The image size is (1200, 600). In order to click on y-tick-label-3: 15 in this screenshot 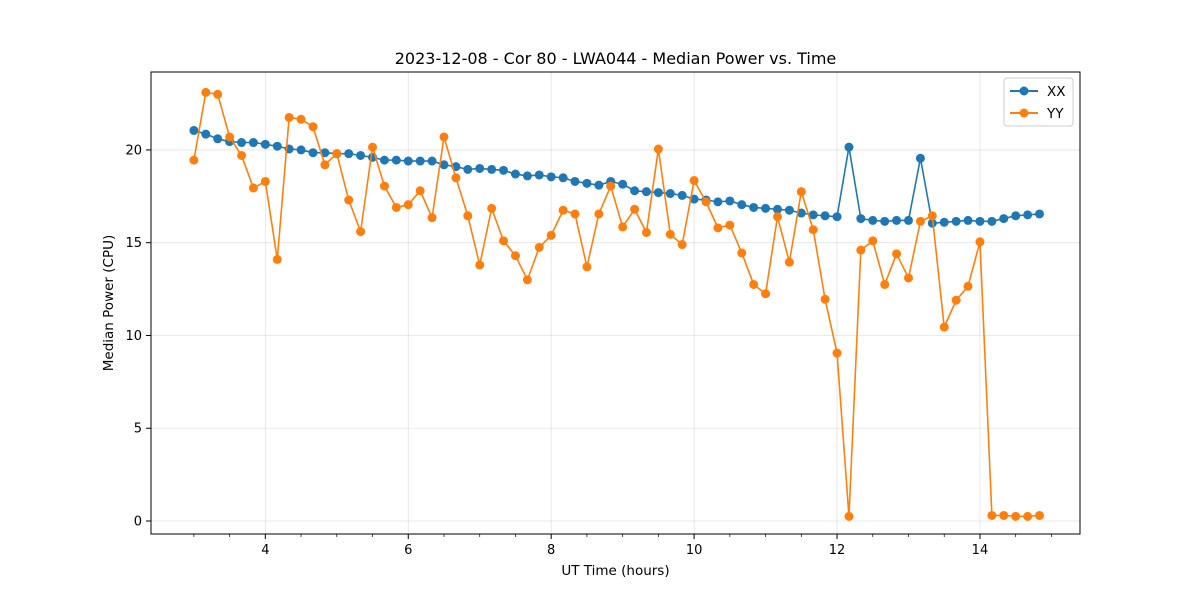, I will do `click(133, 243)`.